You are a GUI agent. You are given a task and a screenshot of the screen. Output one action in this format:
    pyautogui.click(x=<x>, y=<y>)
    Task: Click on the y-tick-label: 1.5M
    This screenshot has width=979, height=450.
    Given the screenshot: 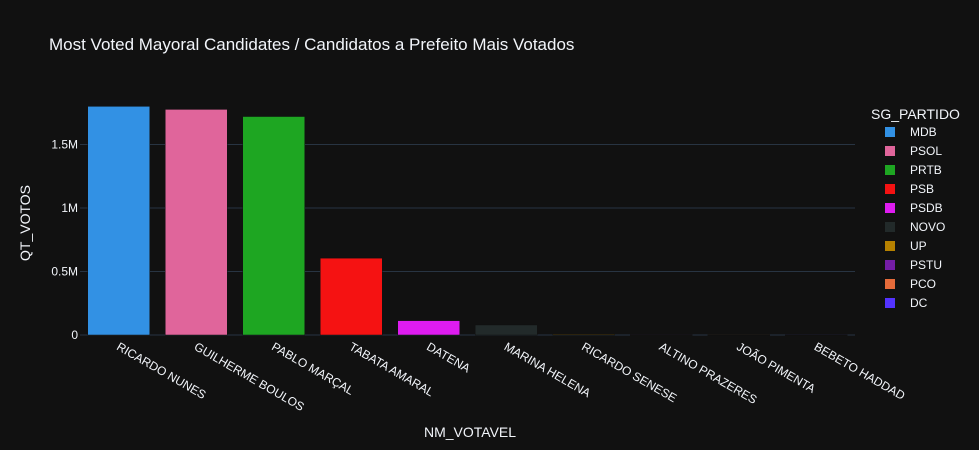 What is the action you would take?
    pyautogui.click(x=64, y=144)
    